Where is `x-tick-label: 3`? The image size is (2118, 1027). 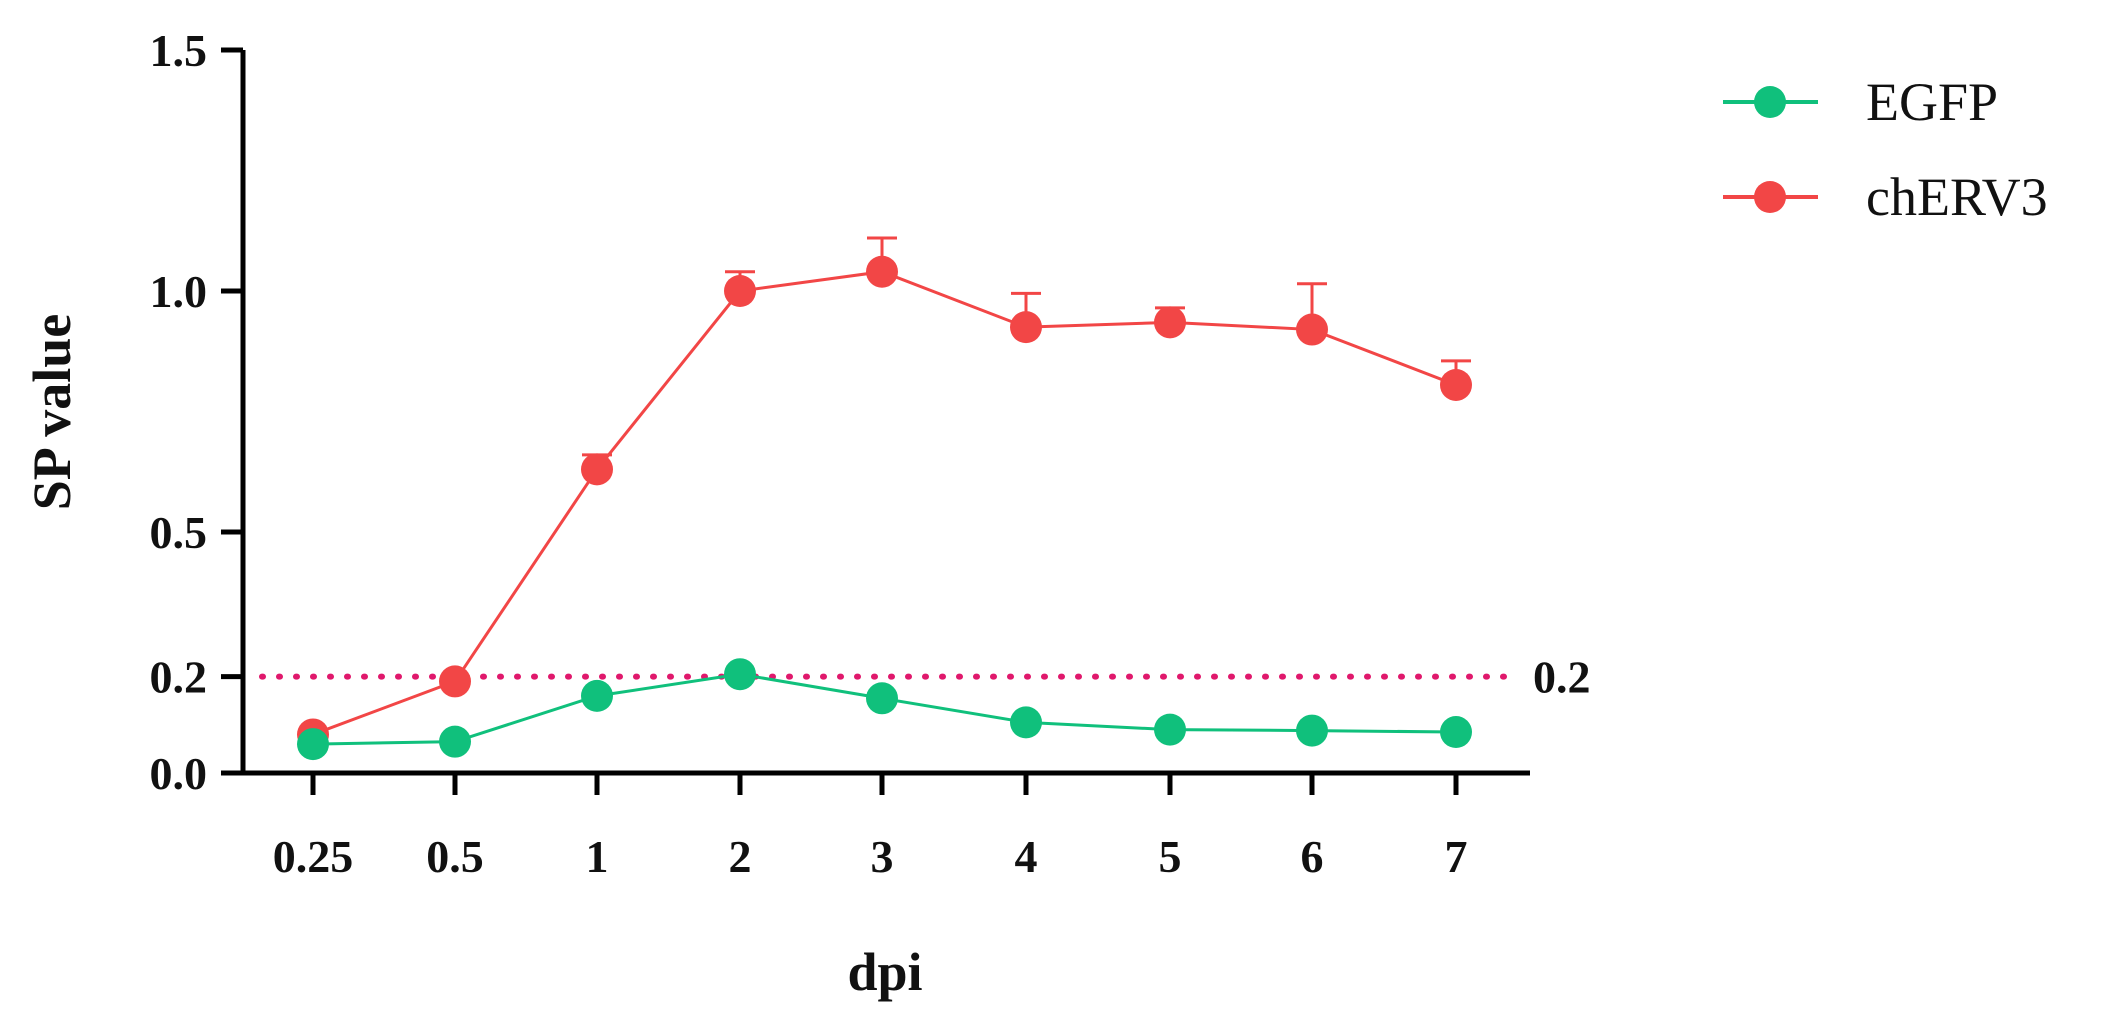
x-tick-label: 3 is located at coordinates (882, 856).